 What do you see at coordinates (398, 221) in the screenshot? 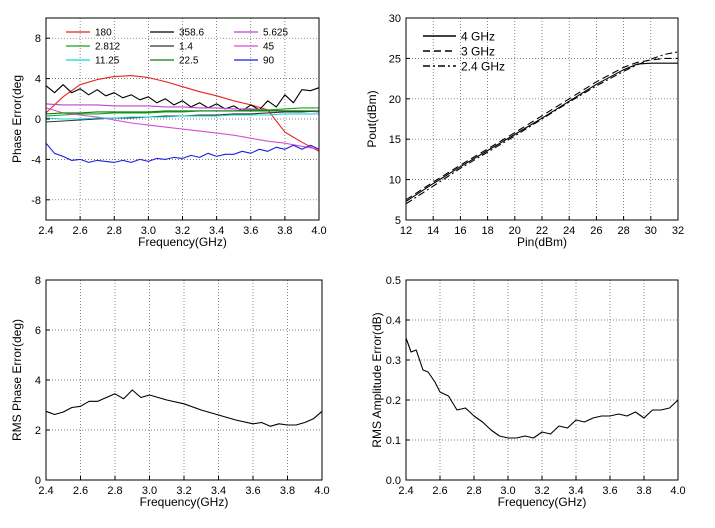
I see `y-tick-label: 5` at bounding box center [398, 221].